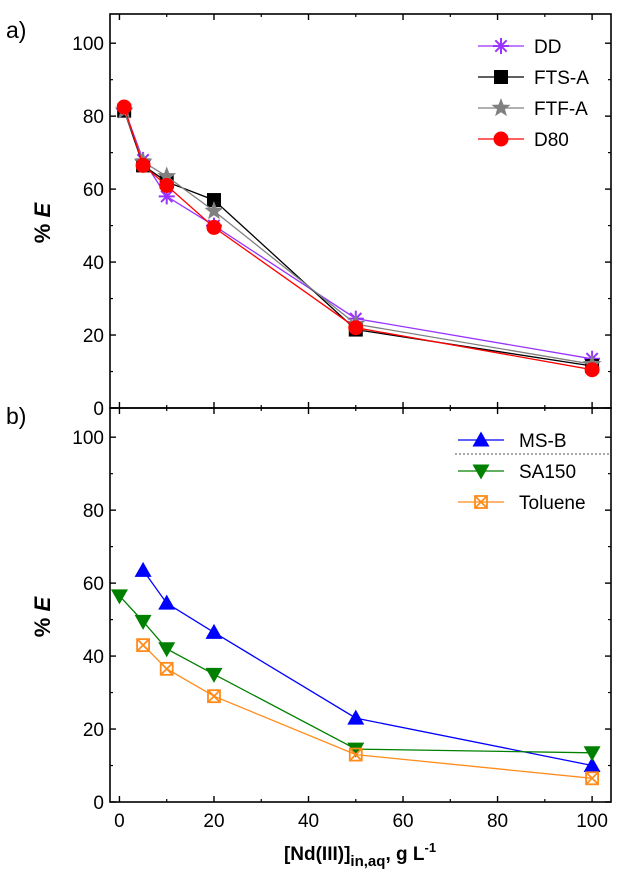 This screenshot has width=619, height=888. I want to click on legend-item: Toluene, so click(522, 503).